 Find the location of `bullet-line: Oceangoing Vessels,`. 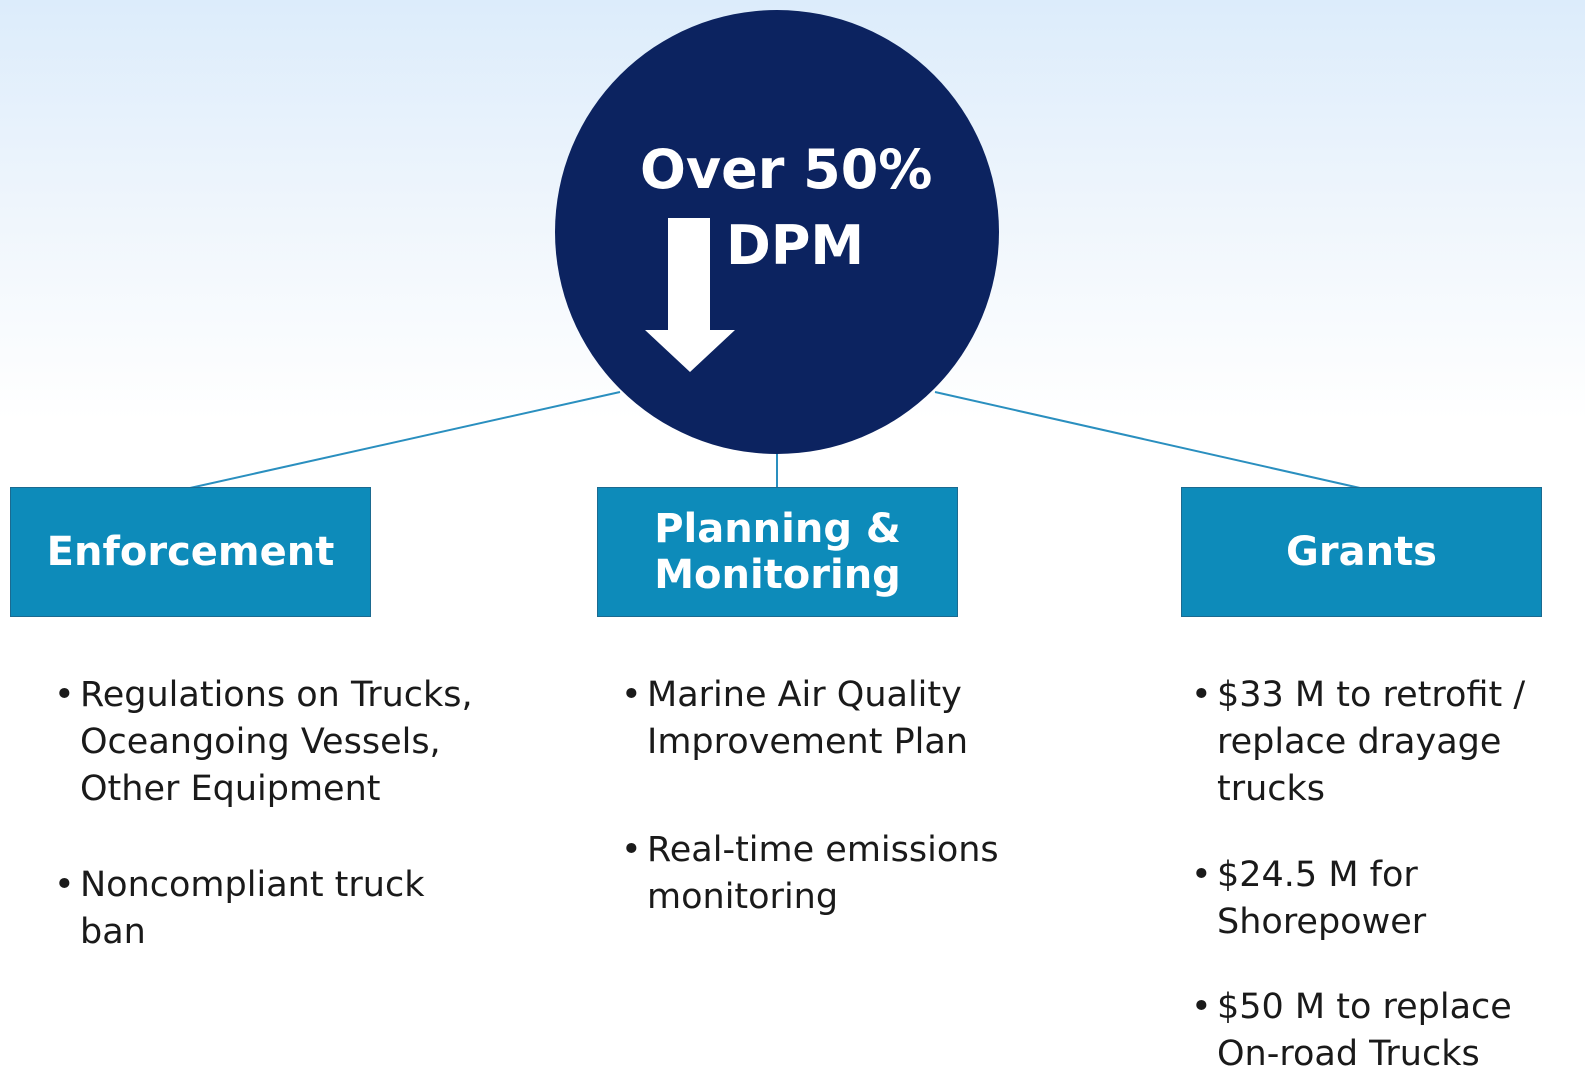

bullet-line: Oceangoing Vessels, is located at coordinates (260, 742).